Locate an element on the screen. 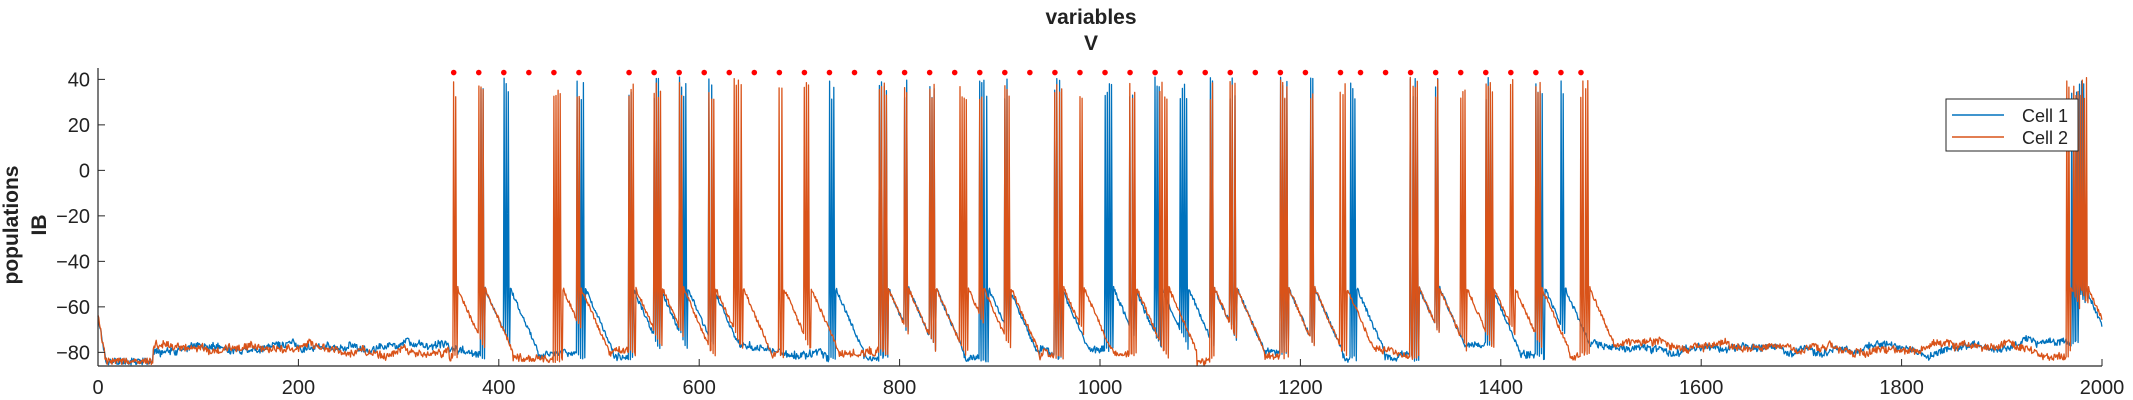  y-tick-label: 20 is located at coordinates (79, 126).